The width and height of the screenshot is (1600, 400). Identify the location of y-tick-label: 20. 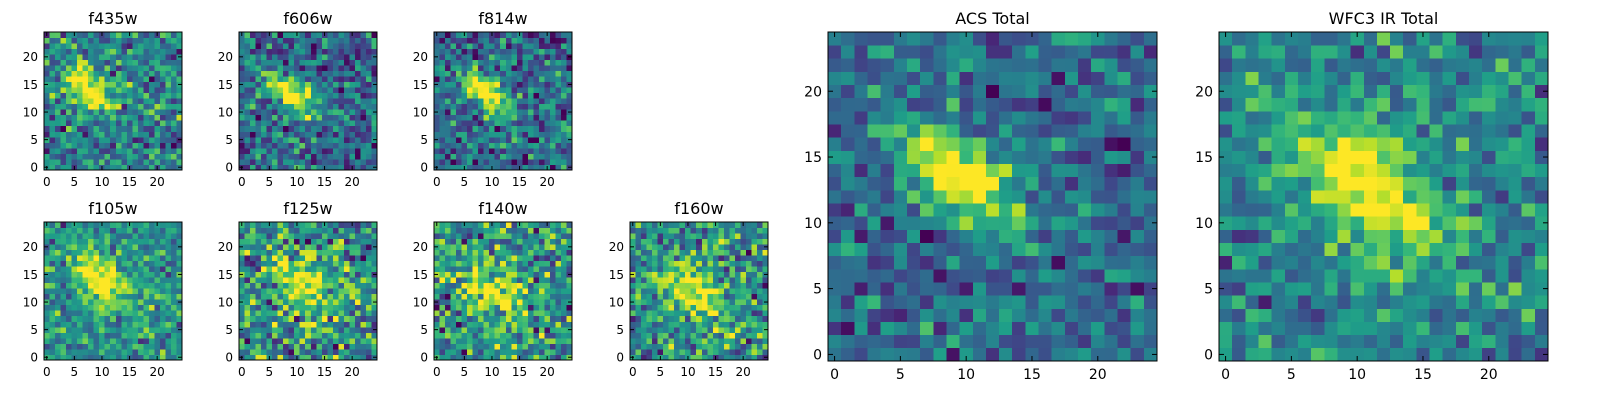
(30, 247).